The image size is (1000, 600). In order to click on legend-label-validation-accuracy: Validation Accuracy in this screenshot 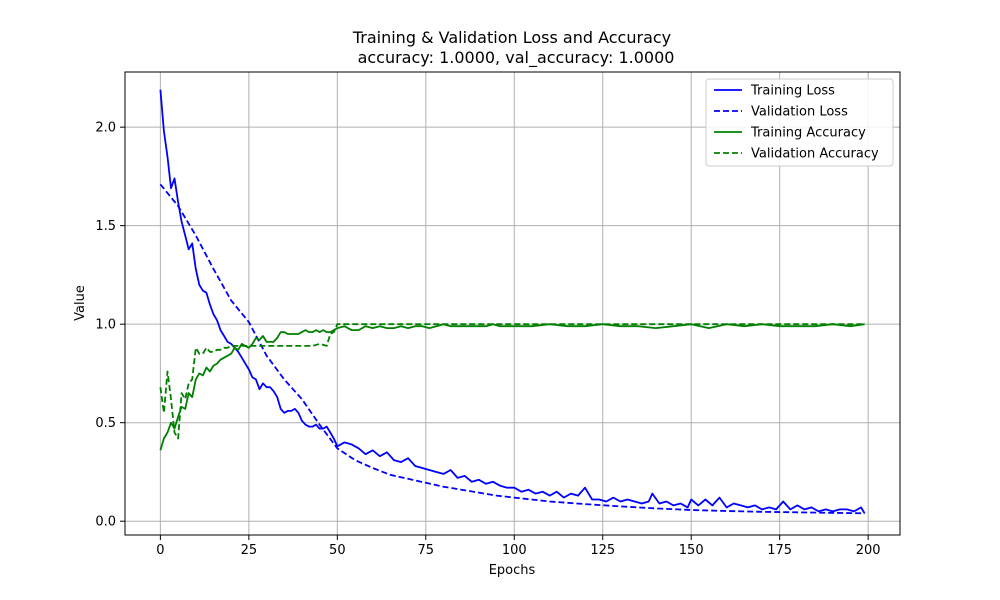, I will do `click(815, 154)`.